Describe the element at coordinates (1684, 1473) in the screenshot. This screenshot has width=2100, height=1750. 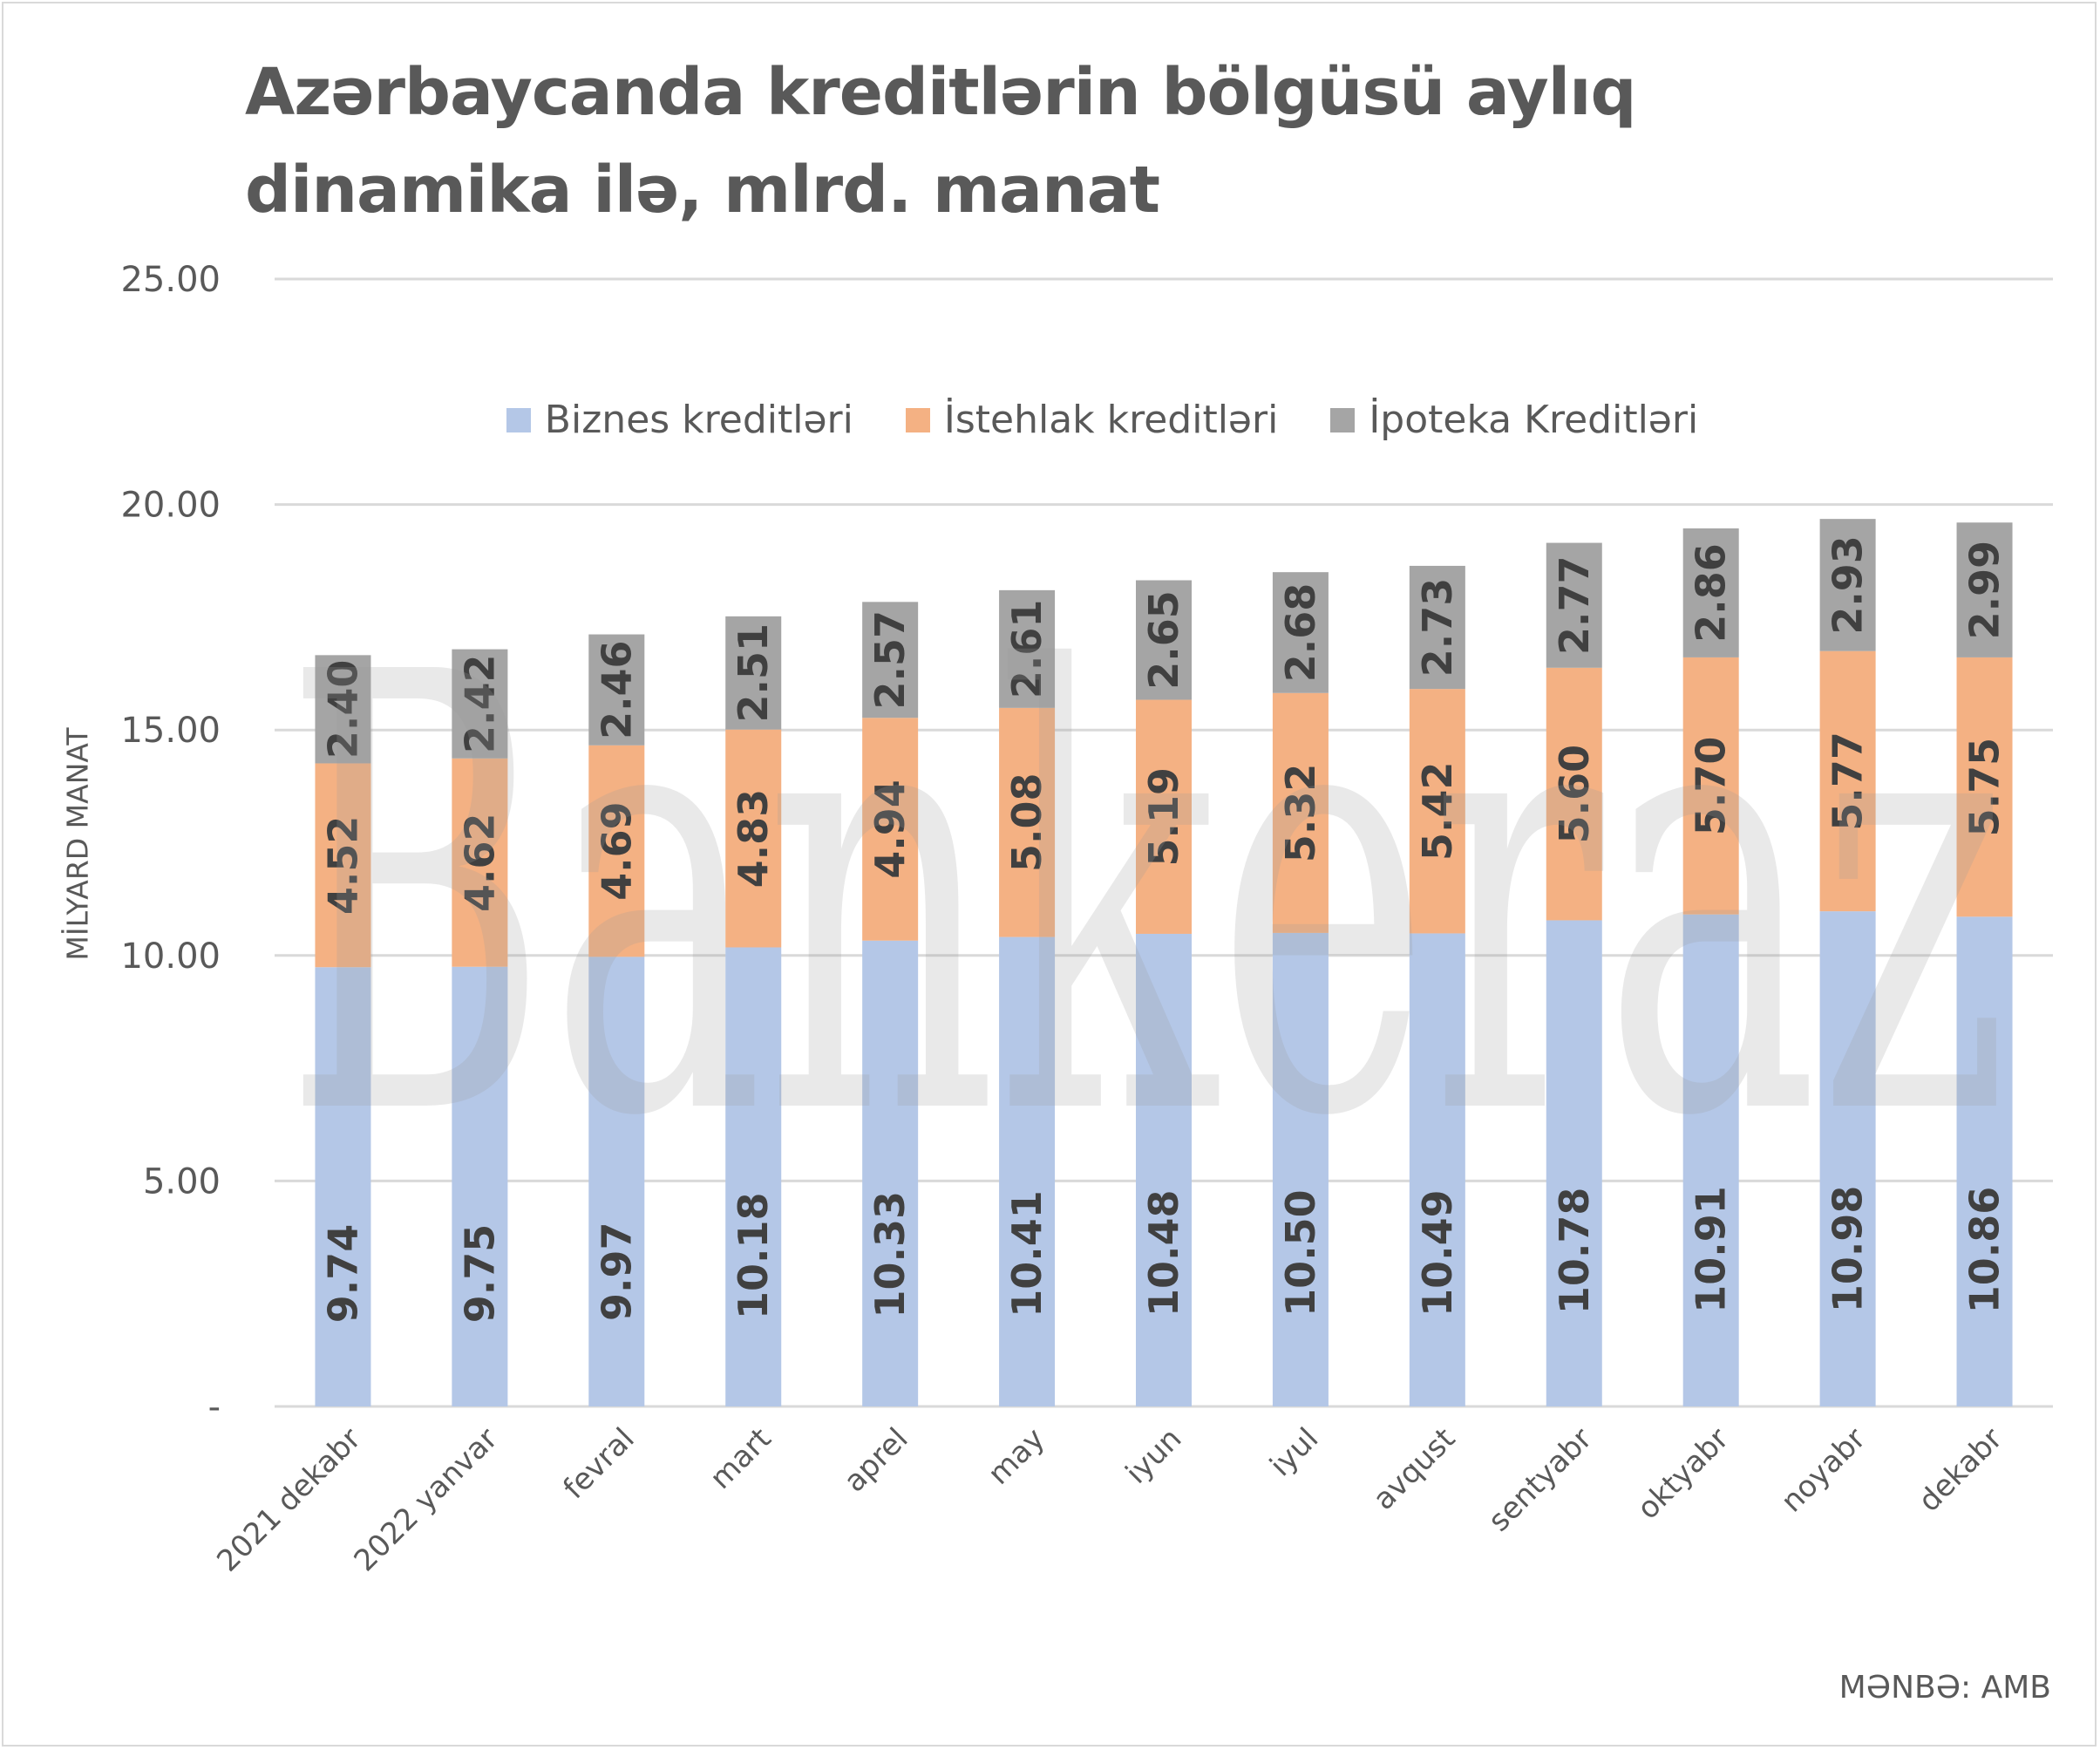
I see `x-tick-label: oktyabr` at that location.